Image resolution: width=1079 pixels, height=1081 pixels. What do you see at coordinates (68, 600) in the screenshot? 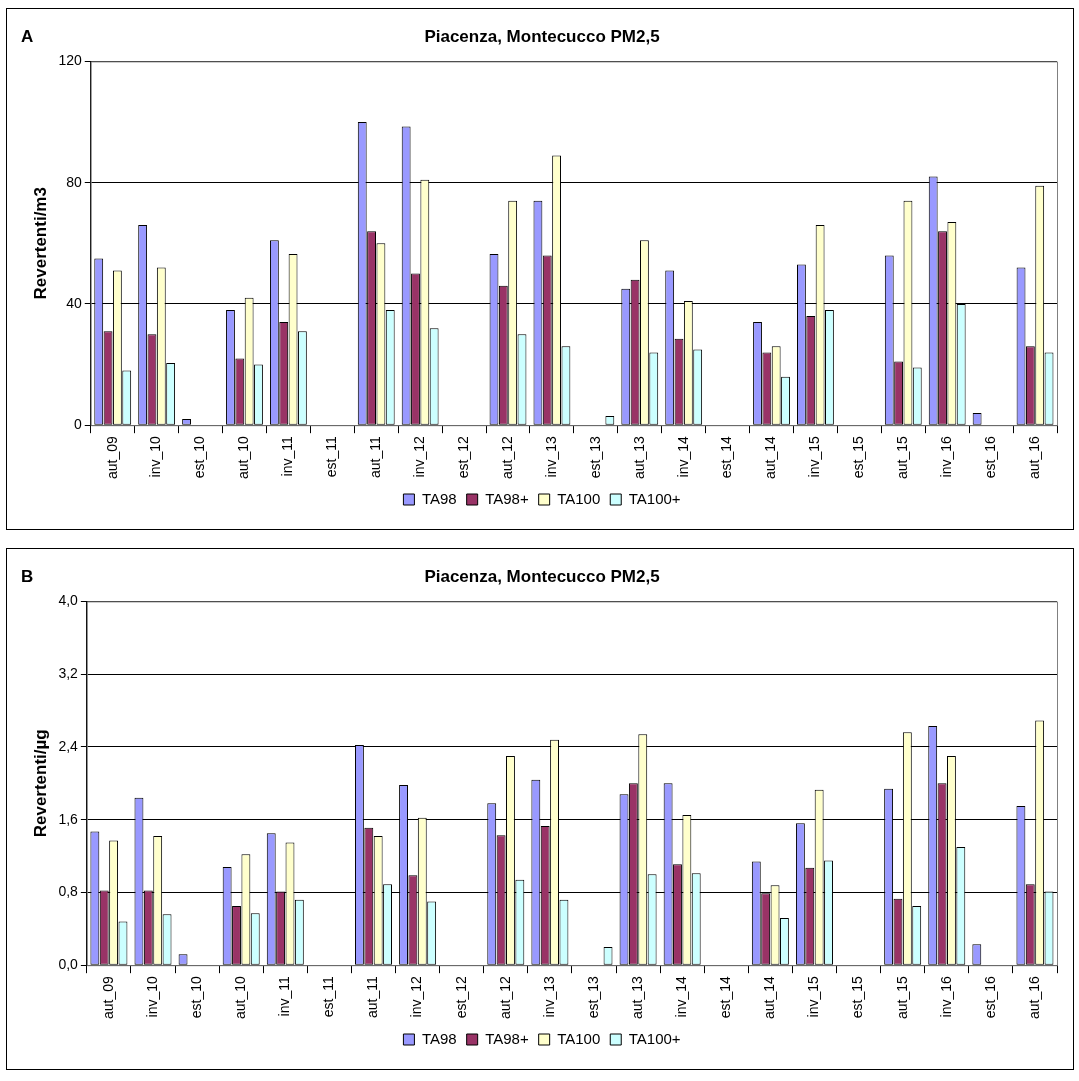
I see `y-tick-label: 4,0` at bounding box center [68, 600].